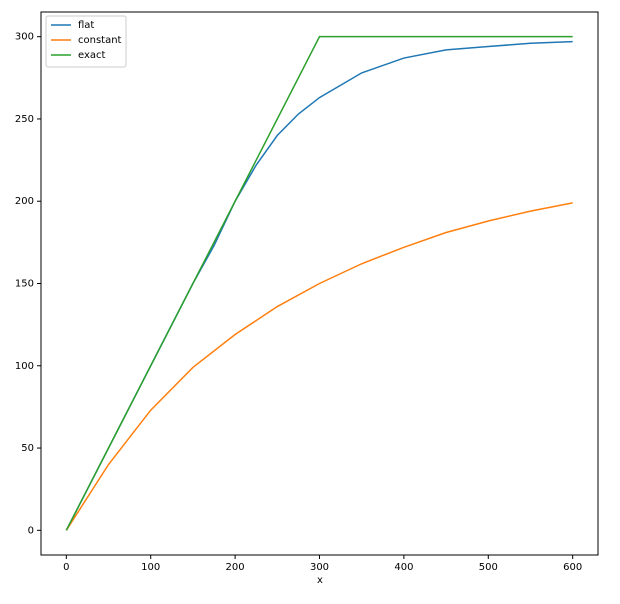  What do you see at coordinates (235, 567) in the screenshot?
I see `x-tick-label: 200` at bounding box center [235, 567].